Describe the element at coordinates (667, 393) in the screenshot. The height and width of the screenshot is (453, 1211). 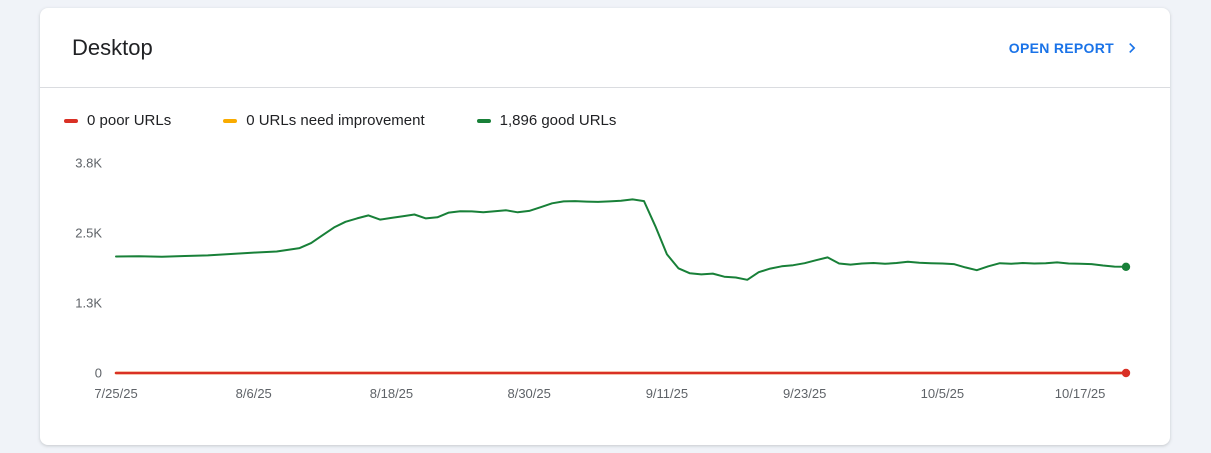
I see `x-tick-label: 9/11/25` at that location.